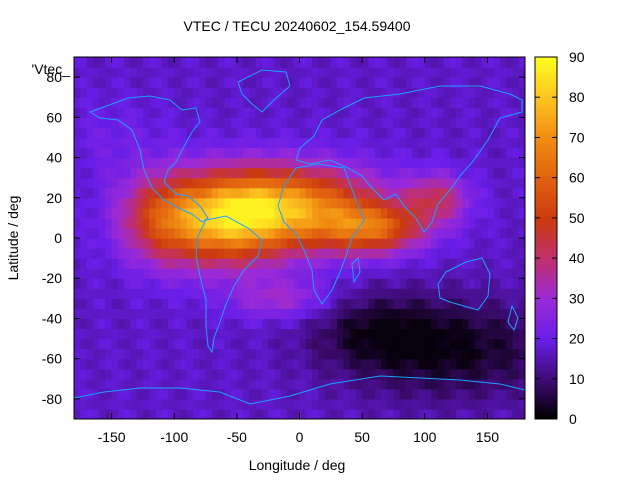 This screenshot has width=640, height=480. Describe the element at coordinates (577, 258) in the screenshot. I see `colorbar-tick-label: 40` at that location.